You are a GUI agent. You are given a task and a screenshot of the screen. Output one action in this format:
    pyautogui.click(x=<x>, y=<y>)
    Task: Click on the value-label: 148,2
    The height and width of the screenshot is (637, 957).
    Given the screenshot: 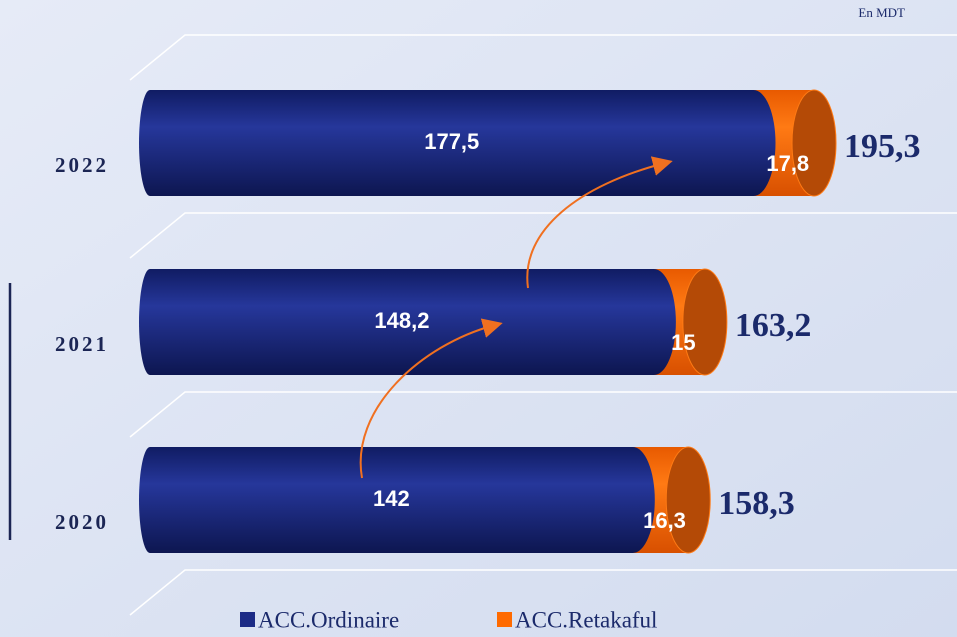 What is the action you would take?
    pyautogui.click(x=401, y=320)
    